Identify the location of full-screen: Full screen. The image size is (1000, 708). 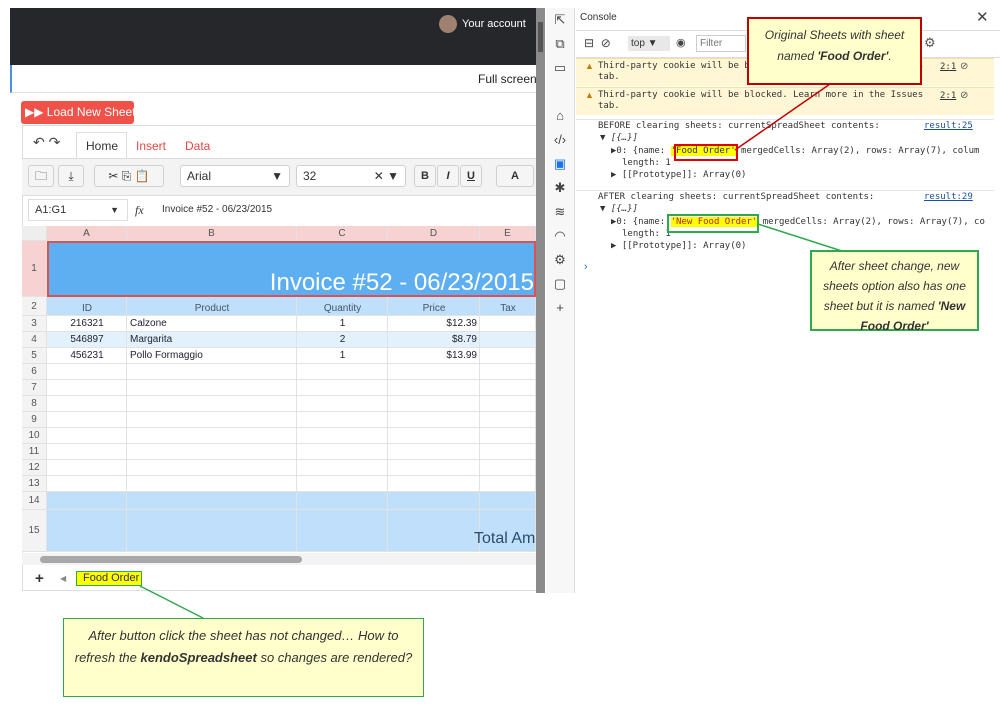
(507, 79).